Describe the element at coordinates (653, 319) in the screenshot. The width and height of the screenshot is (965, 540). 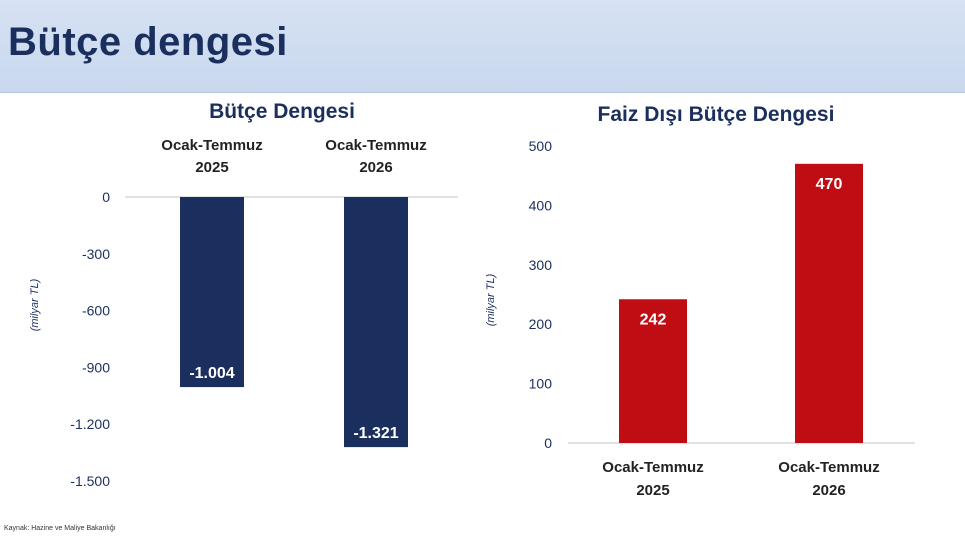
I see `data-label: 242` at that location.